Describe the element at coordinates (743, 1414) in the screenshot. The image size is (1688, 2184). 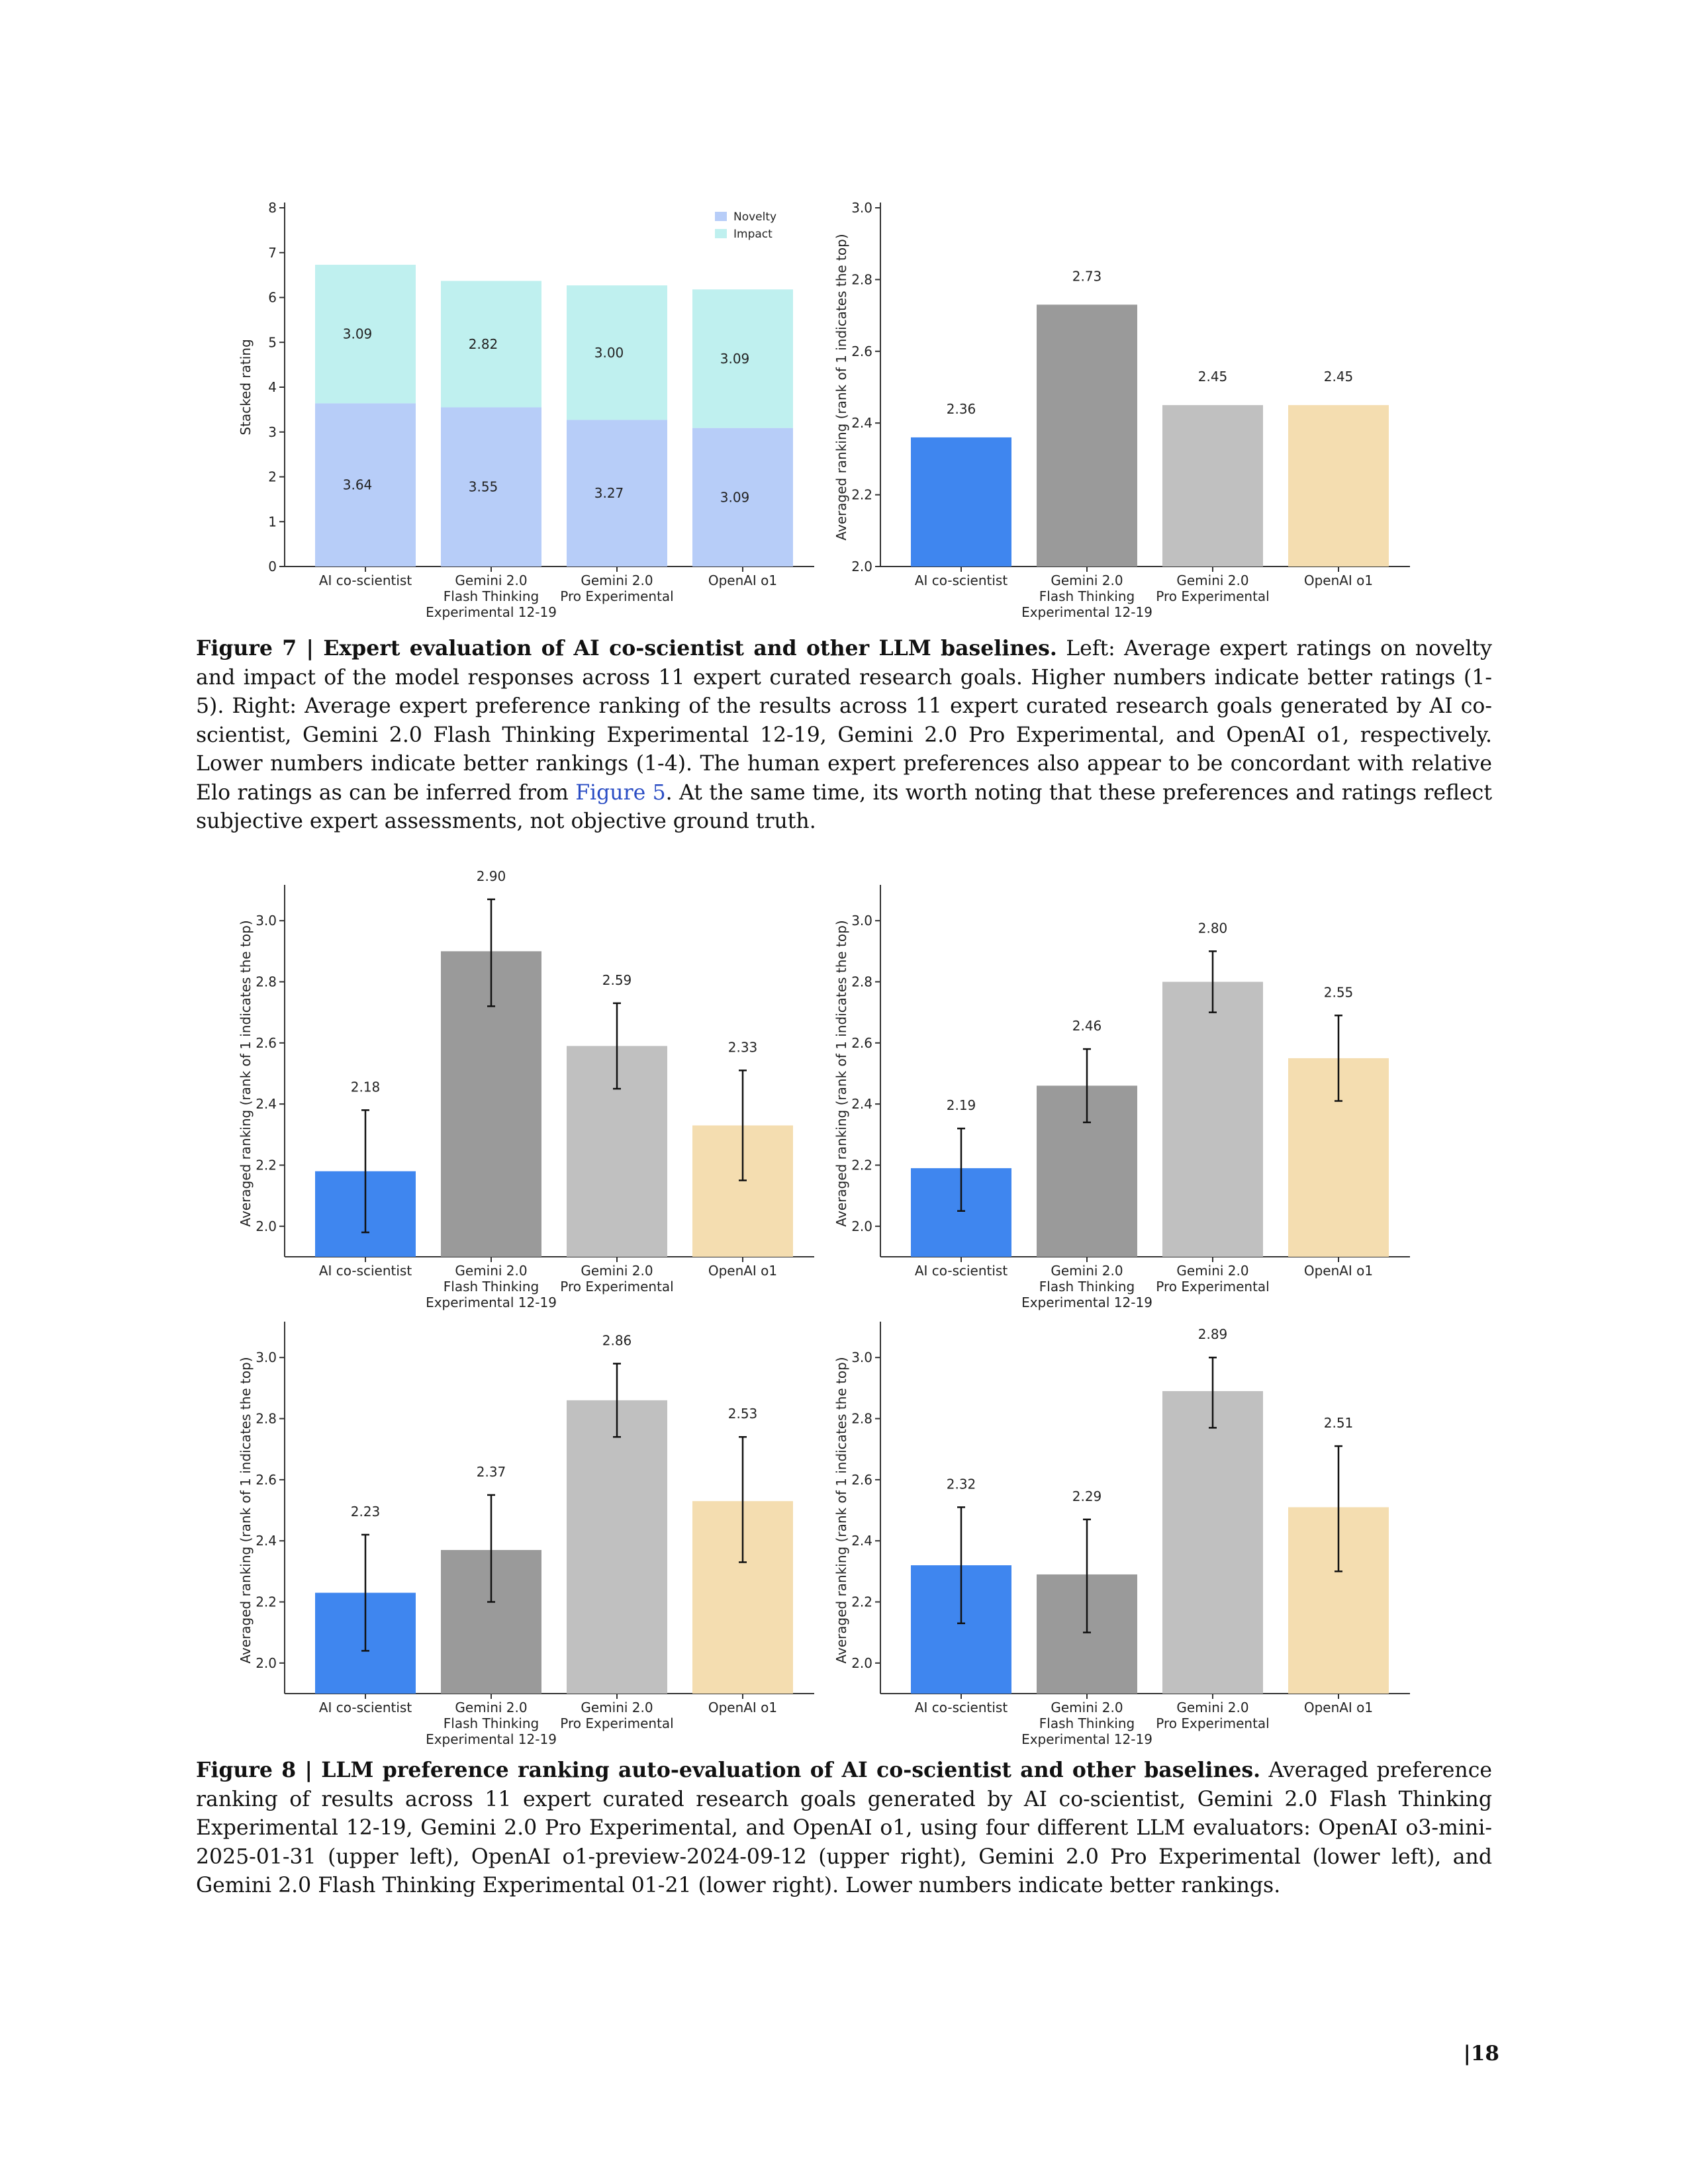
I see `ranking-value-label: 2.53` at that location.